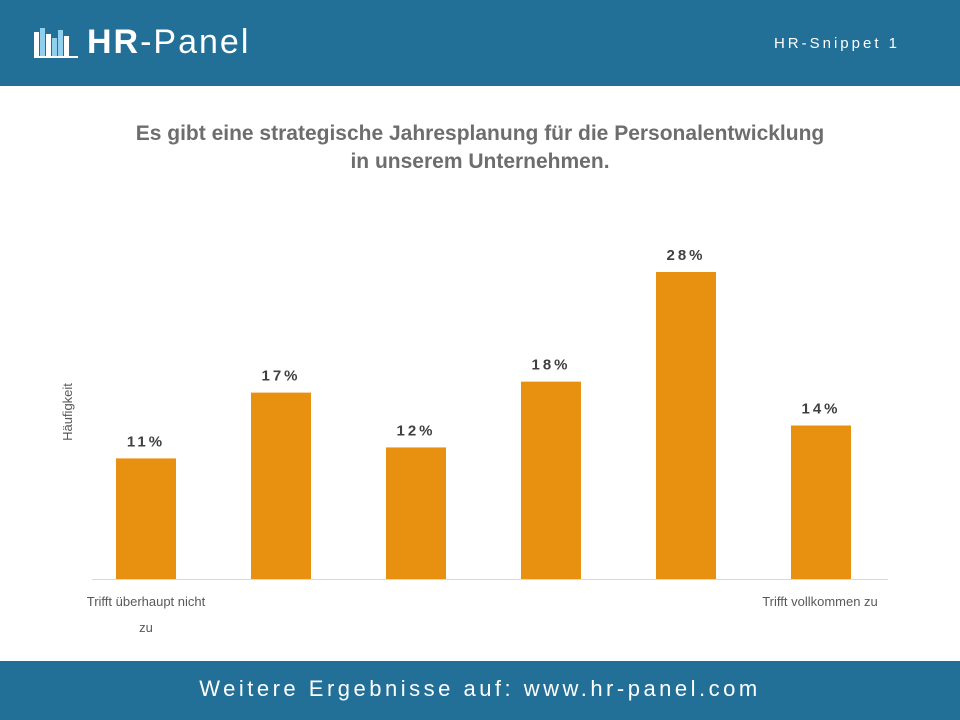  I want to click on data-label-3: 12%, so click(415, 430).